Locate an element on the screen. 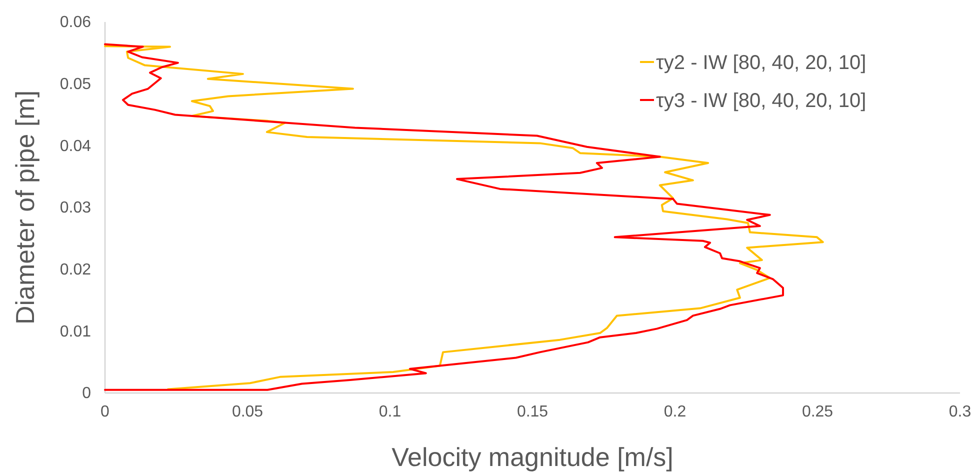 This screenshot has height=474, width=977. x-tick-label: 0.15 is located at coordinates (532, 411).